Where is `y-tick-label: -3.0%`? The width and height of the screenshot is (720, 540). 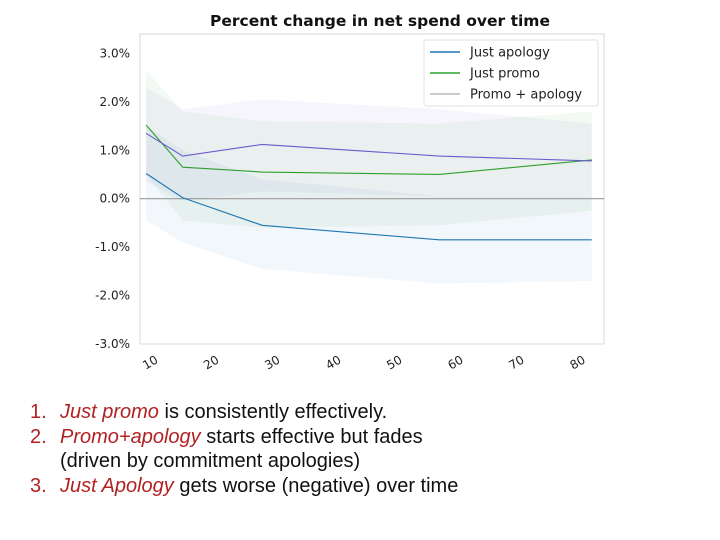
y-tick-label: -3.0% is located at coordinates (112, 344).